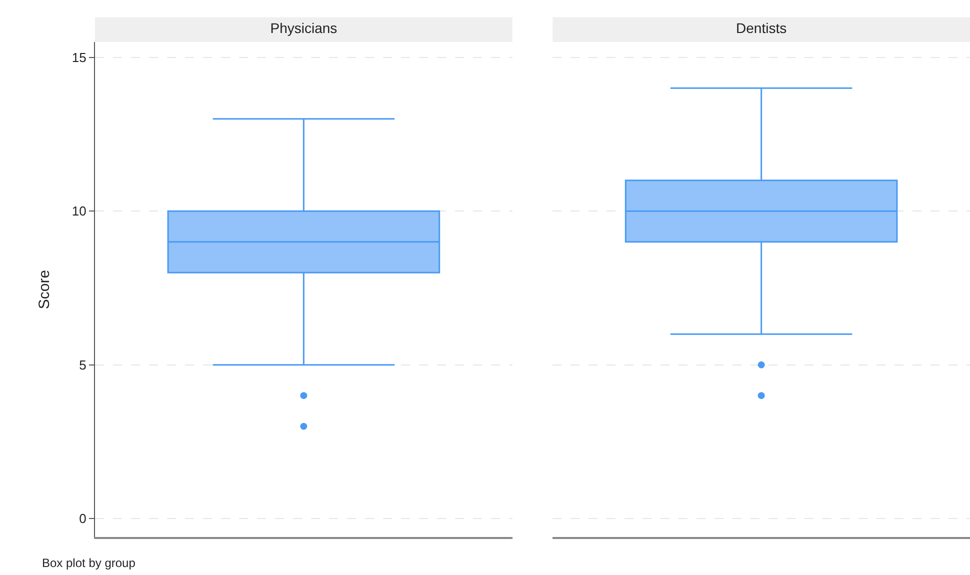 The image size is (970, 575). Describe the element at coordinates (89, 563) in the screenshot. I see `text: Box plot by group` at that location.